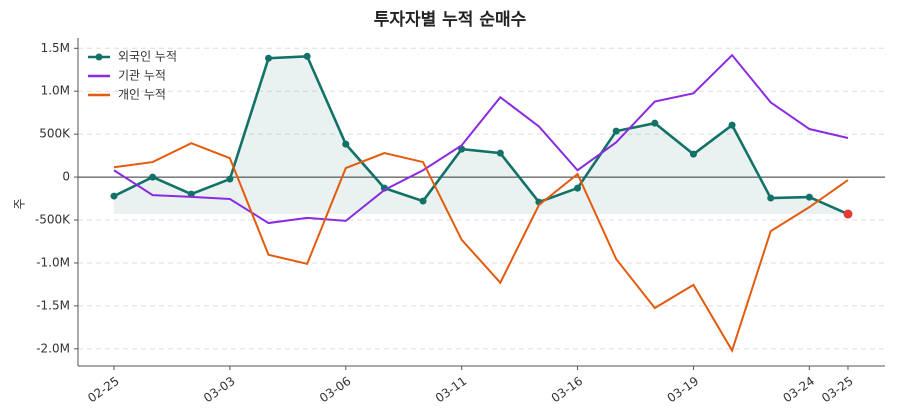  What do you see at coordinates (66, 177) in the screenshot?
I see `y-tick-label: 0` at bounding box center [66, 177].